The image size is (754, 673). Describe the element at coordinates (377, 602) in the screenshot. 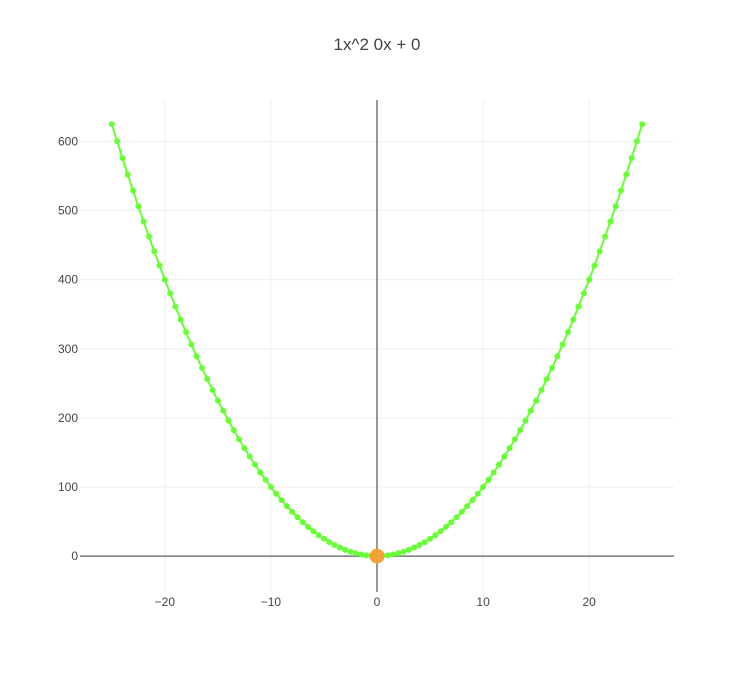

I see `x-tick-label: 0` at that location.